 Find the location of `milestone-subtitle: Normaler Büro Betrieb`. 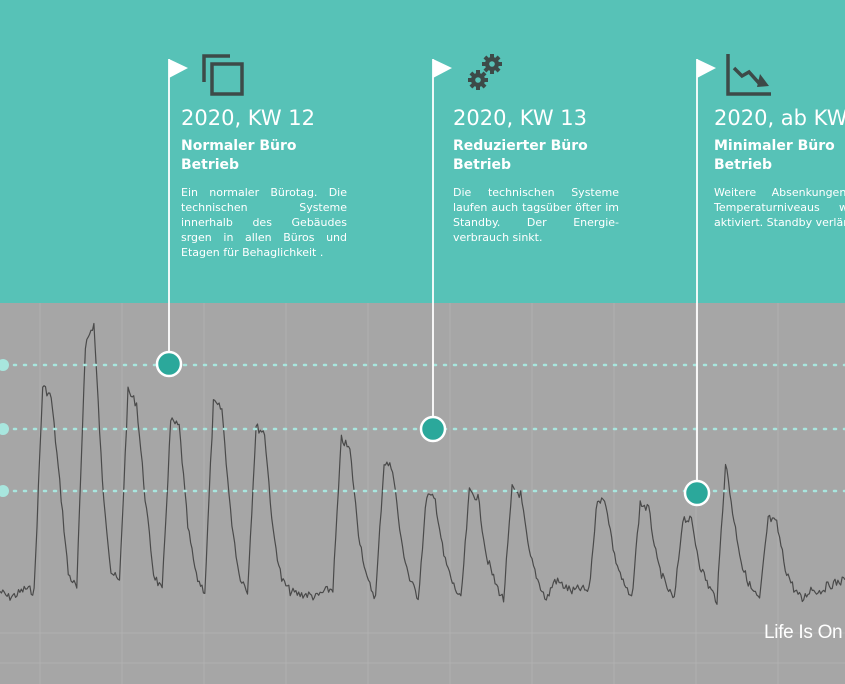

milestone-subtitle: Normaler Büro Betrieb is located at coordinates (239, 155).